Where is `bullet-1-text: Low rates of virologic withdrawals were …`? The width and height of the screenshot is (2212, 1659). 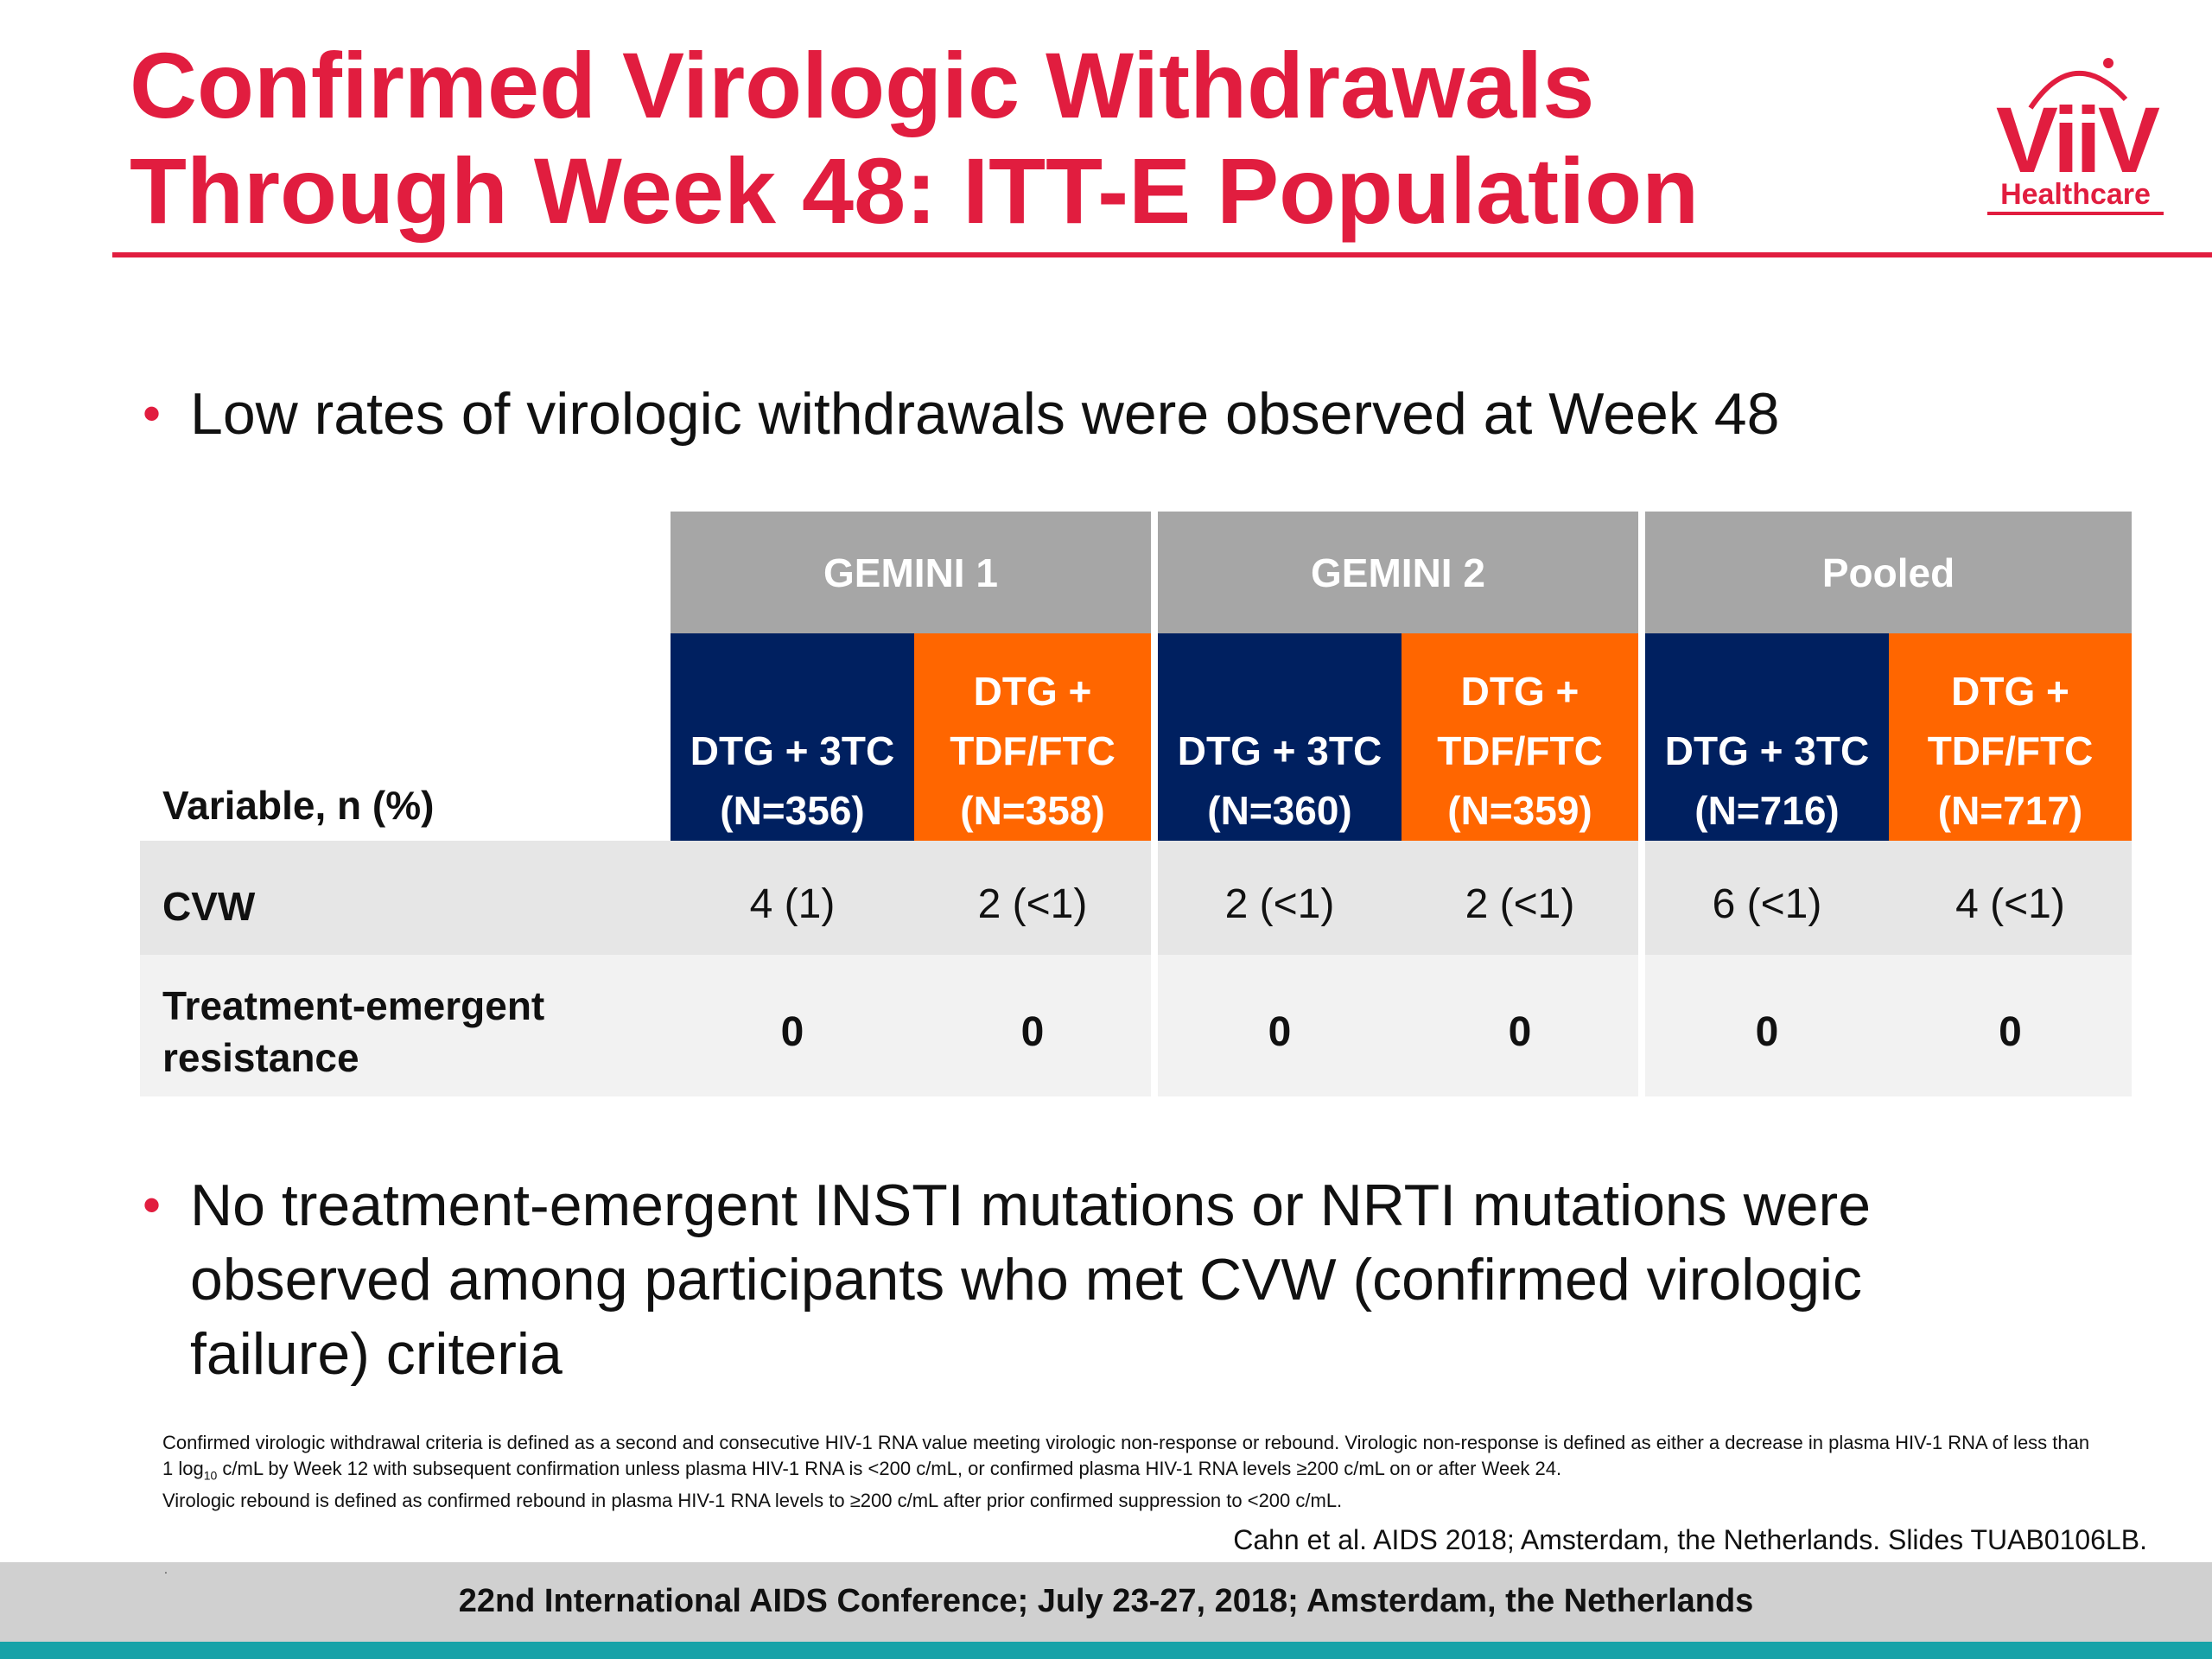
bullet-1-text: Low rates of virologic withdrawals were … is located at coordinates (985, 414).